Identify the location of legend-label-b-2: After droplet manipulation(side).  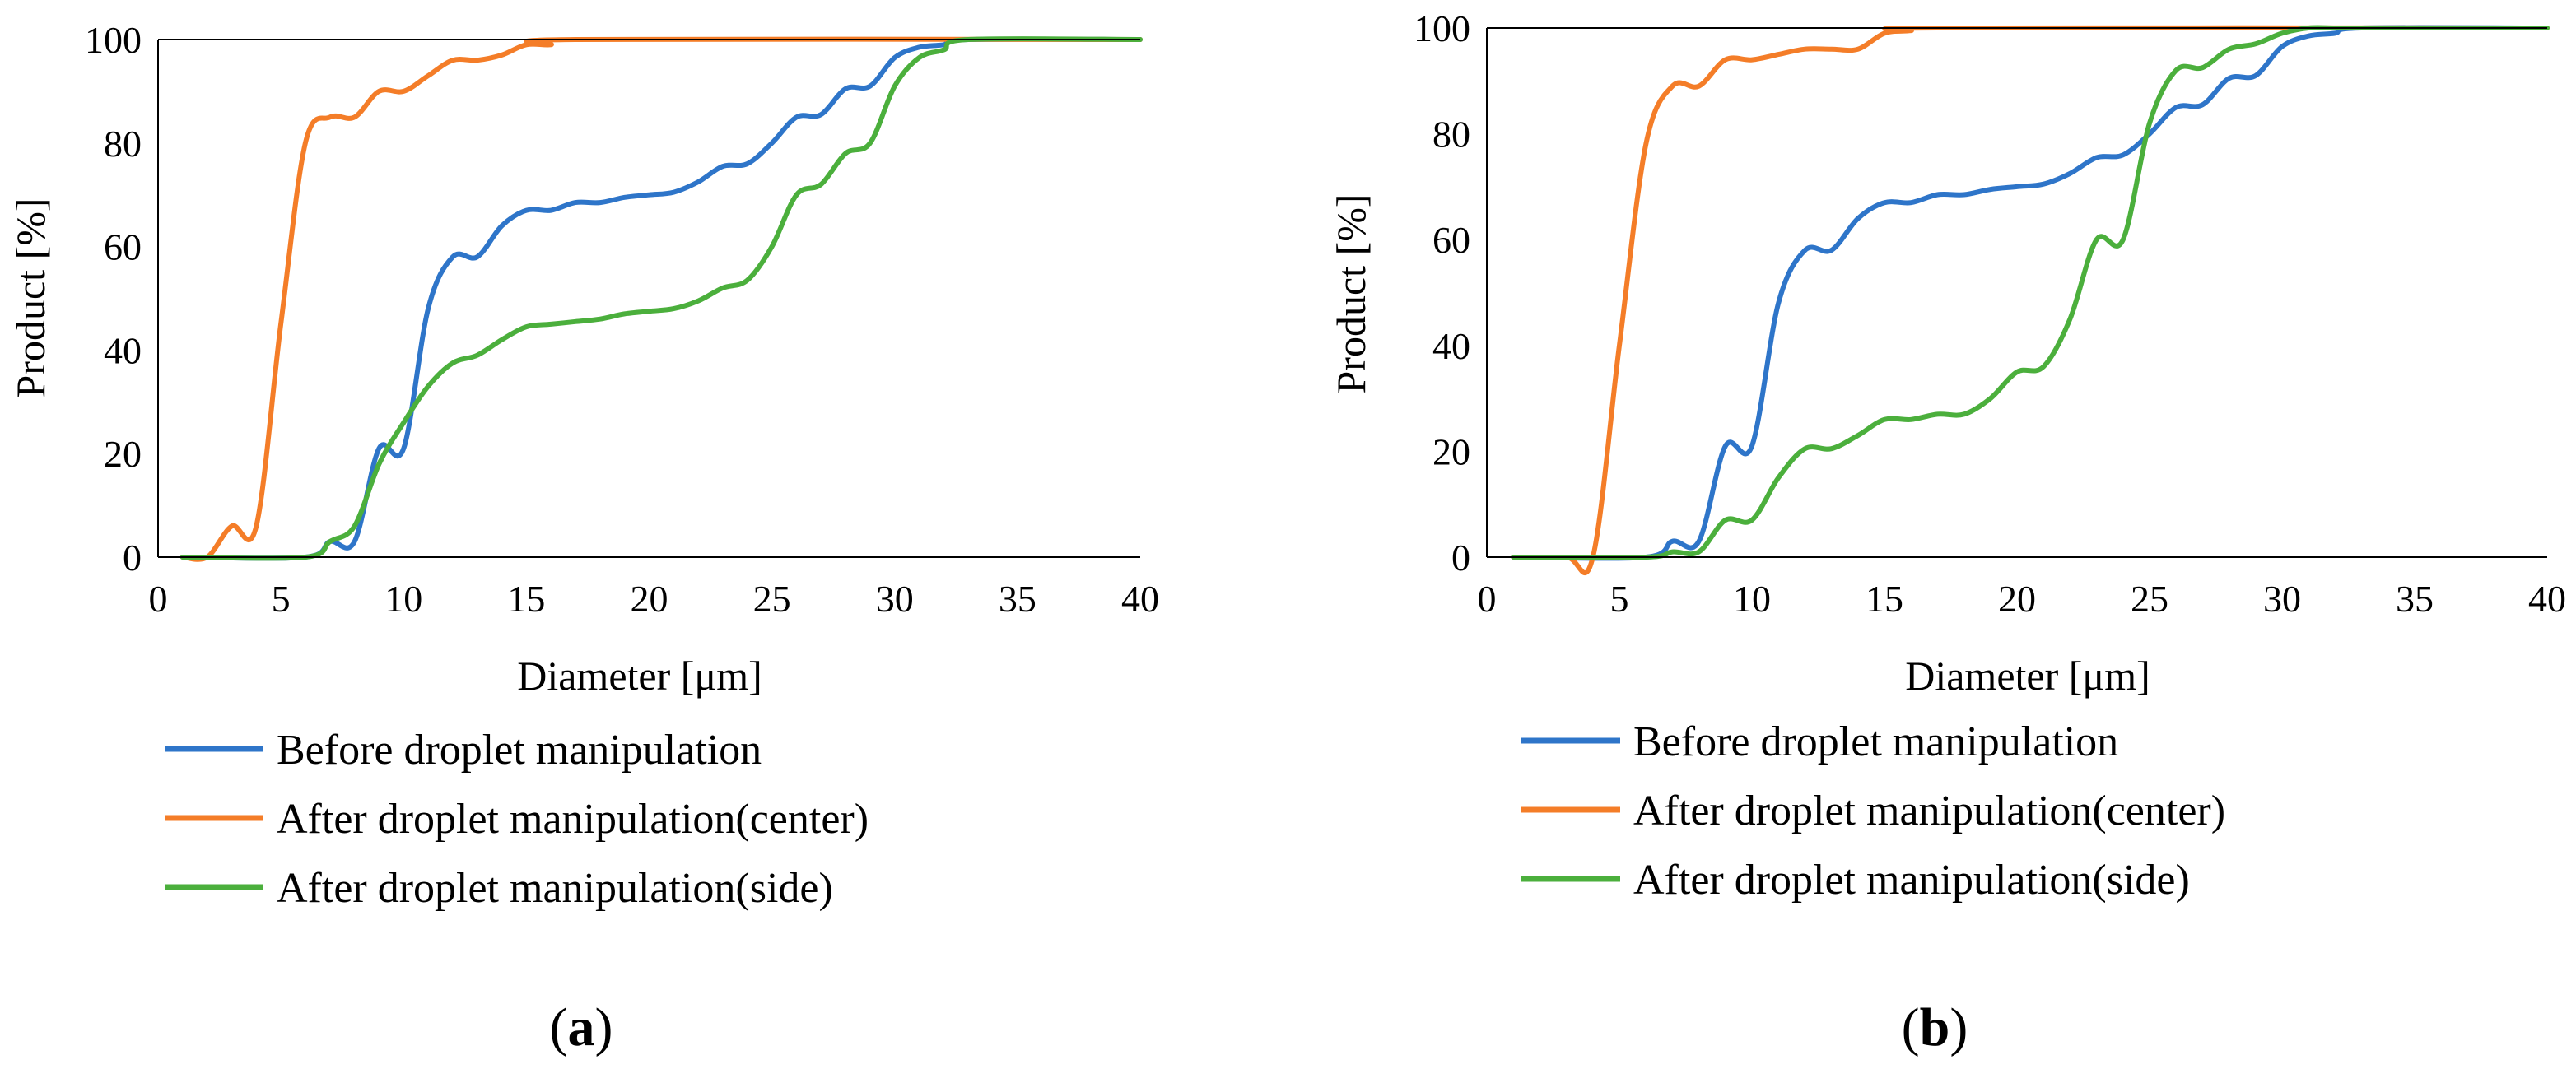
(1911, 880).